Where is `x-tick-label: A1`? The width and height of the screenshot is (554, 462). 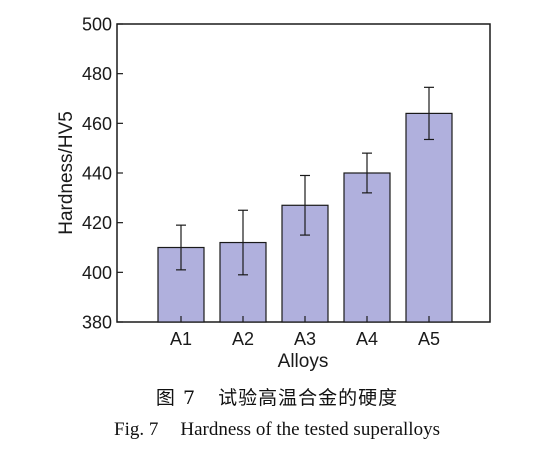 x-tick-label: A1 is located at coordinates (181, 339).